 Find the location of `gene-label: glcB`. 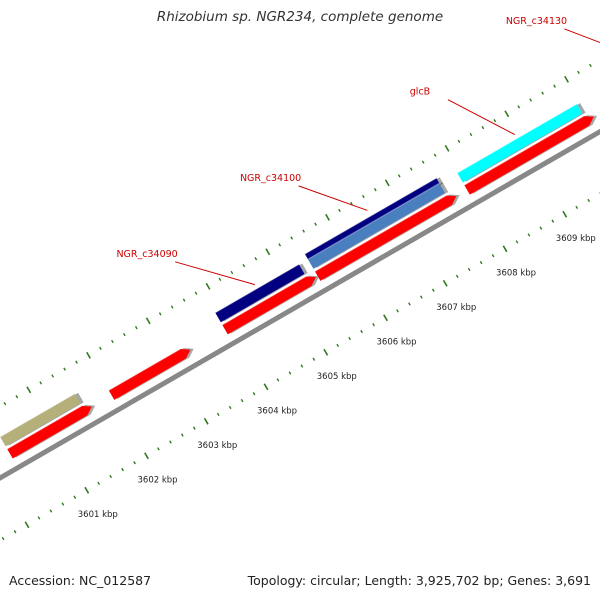

gene-label: glcB is located at coordinates (420, 92).